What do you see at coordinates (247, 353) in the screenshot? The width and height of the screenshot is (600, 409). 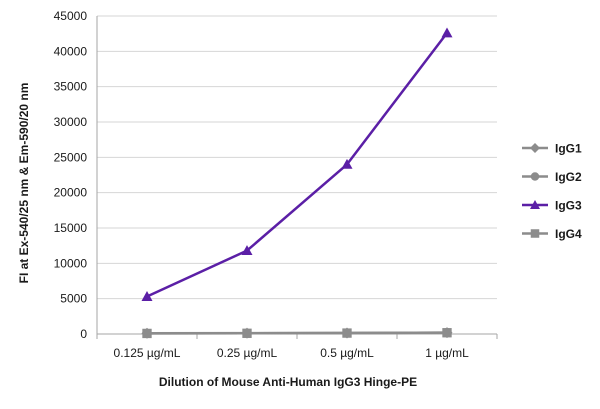 I see `x-tick-label: 0.25 µg/mL` at bounding box center [247, 353].